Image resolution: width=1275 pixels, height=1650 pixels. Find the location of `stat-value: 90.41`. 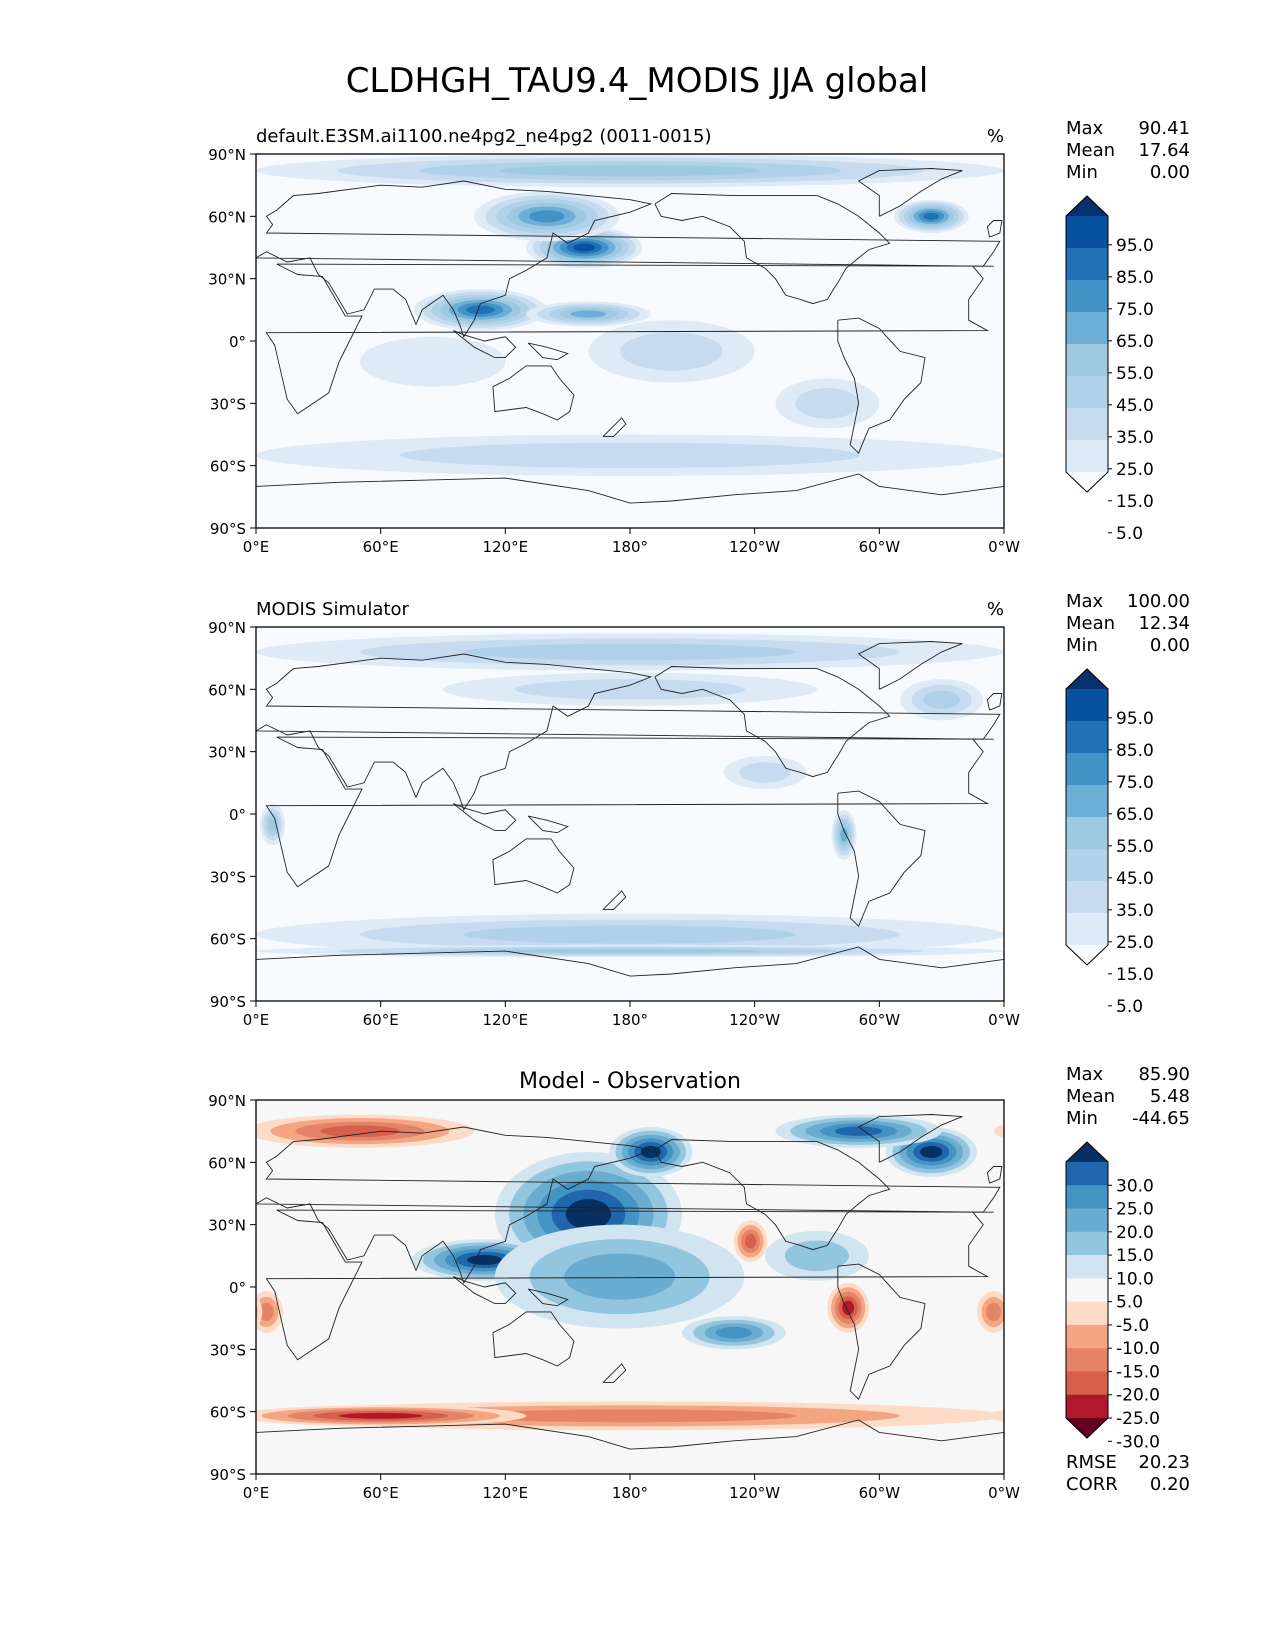

stat-value: 90.41 is located at coordinates (1164, 128).